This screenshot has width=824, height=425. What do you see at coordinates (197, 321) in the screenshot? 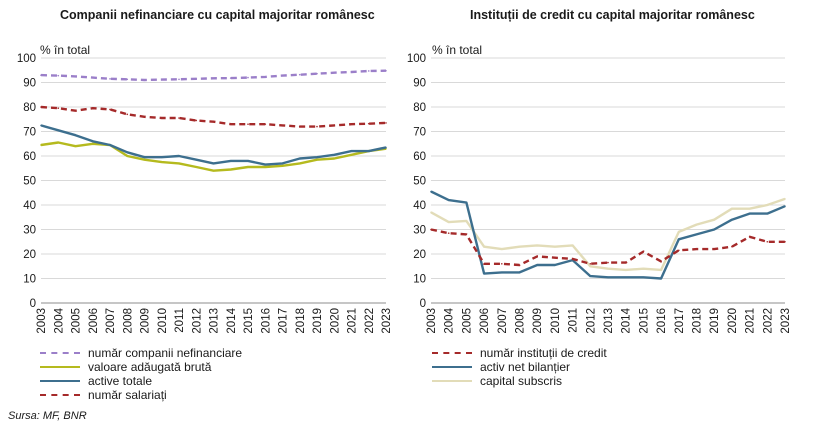
I see `left-x-tick-label: 2012` at bounding box center [197, 321].